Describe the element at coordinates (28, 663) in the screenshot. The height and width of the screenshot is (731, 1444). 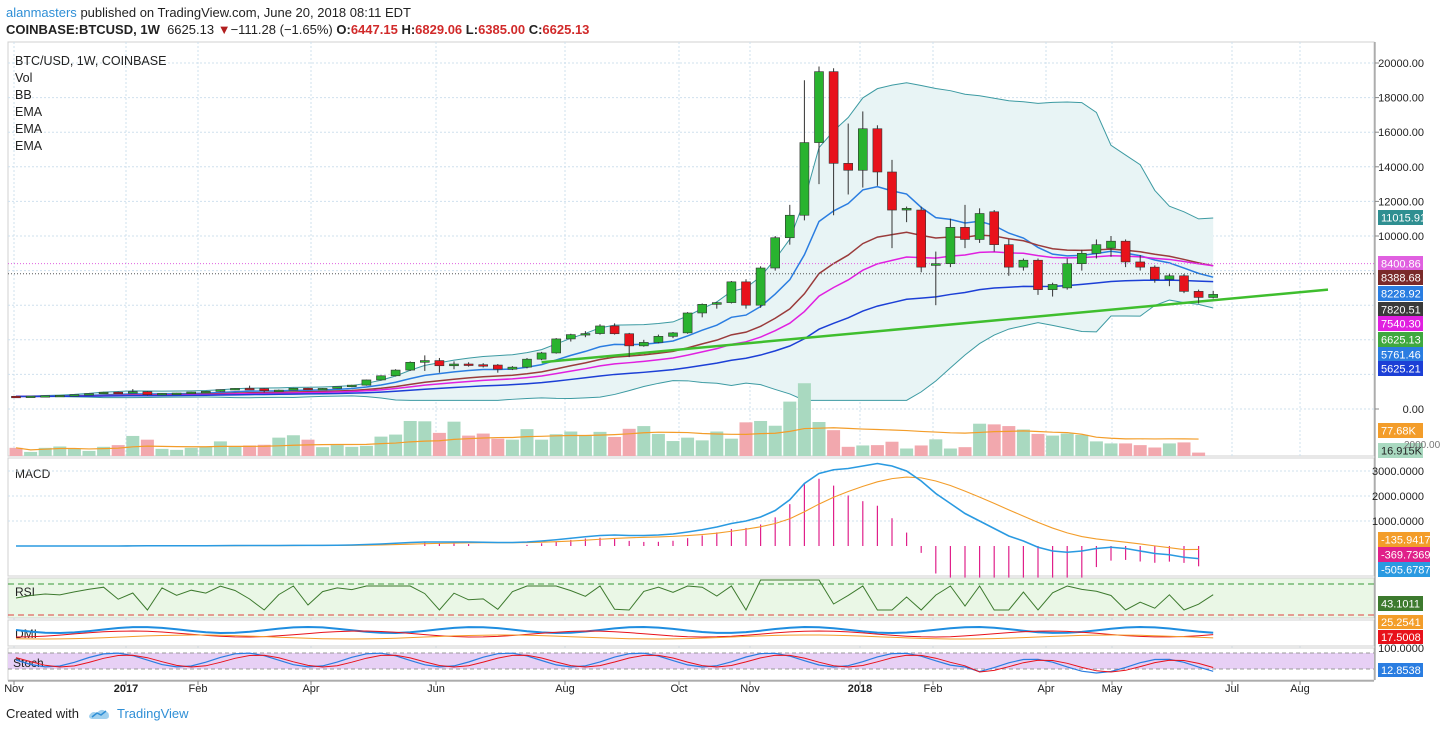
I see `stoch-label: Stoch` at that location.